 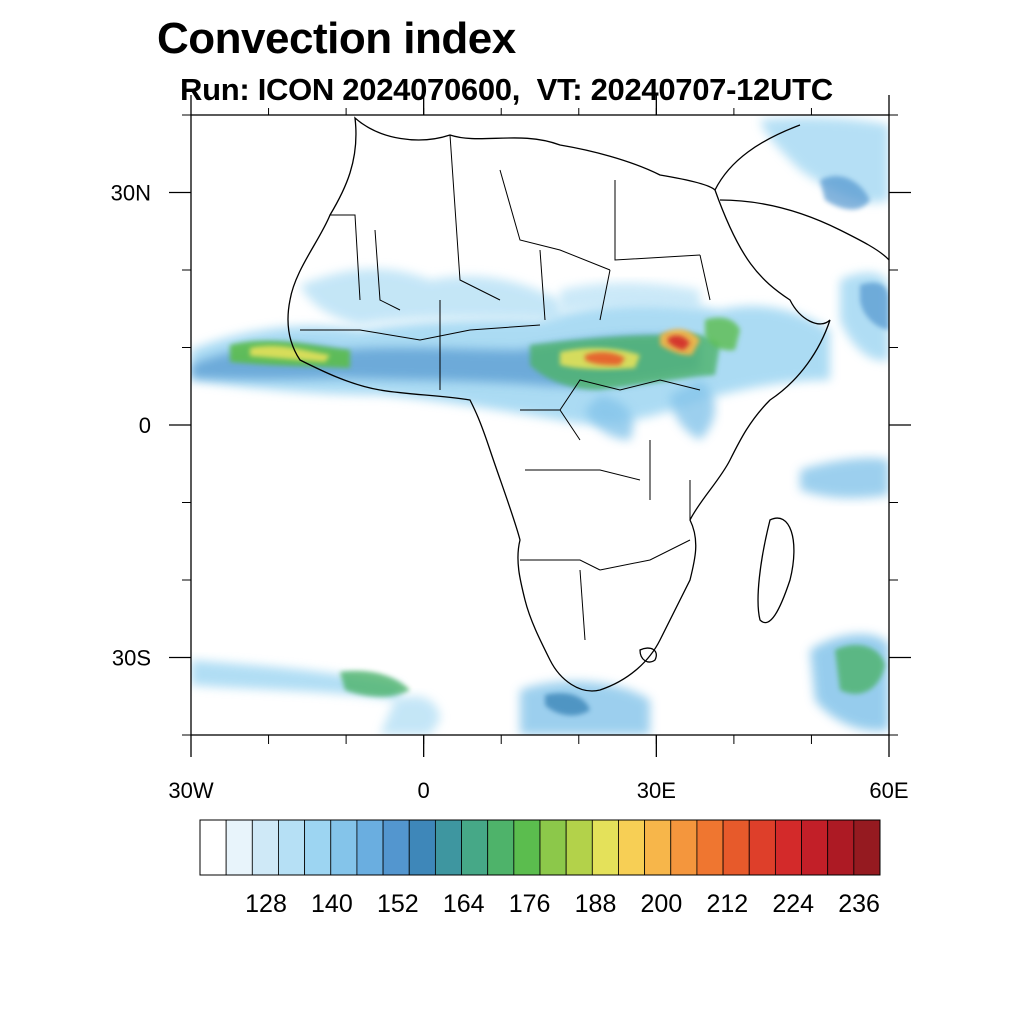 What do you see at coordinates (793, 904) in the screenshot?
I see `colorbar-label: 224` at bounding box center [793, 904].